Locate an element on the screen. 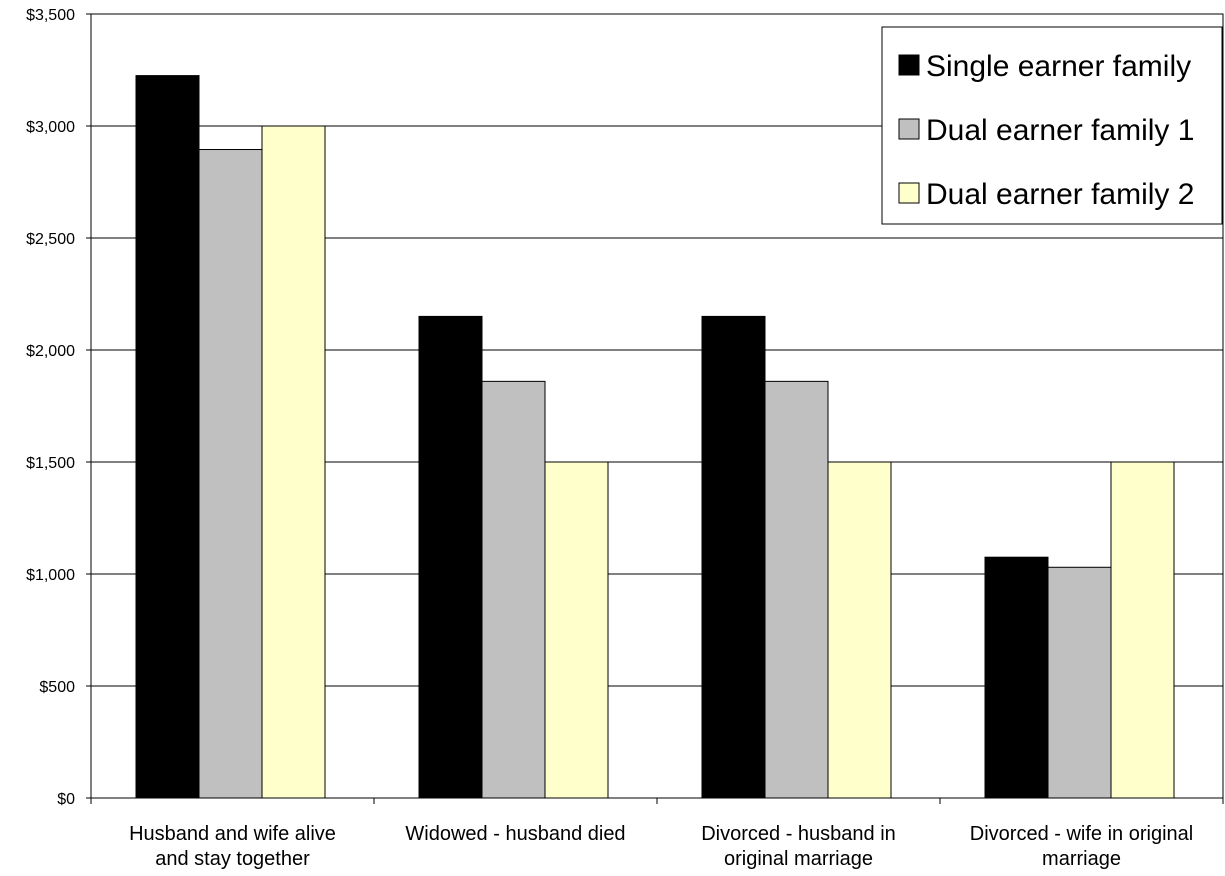 The width and height of the screenshot is (1225, 876). y-tick-label: $2,000 is located at coordinates (50, 351).